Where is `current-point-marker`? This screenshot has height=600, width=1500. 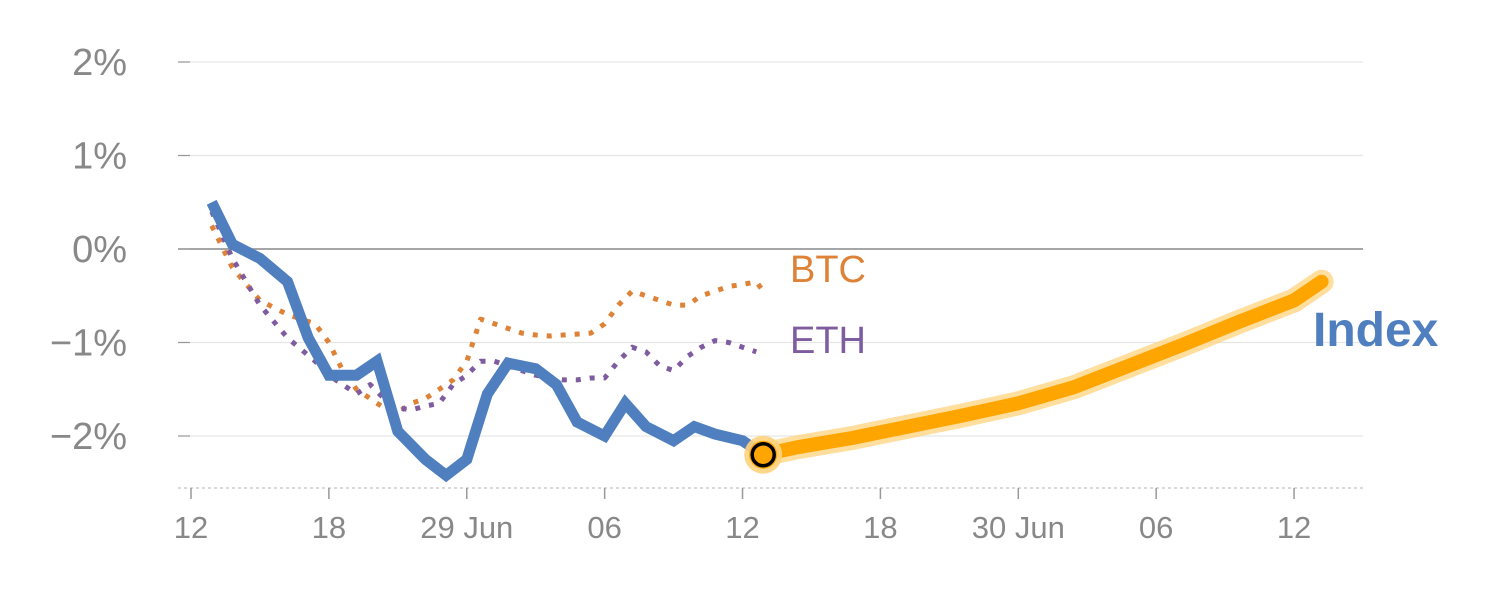 current-point-marker is located at coordinates (763, 454).